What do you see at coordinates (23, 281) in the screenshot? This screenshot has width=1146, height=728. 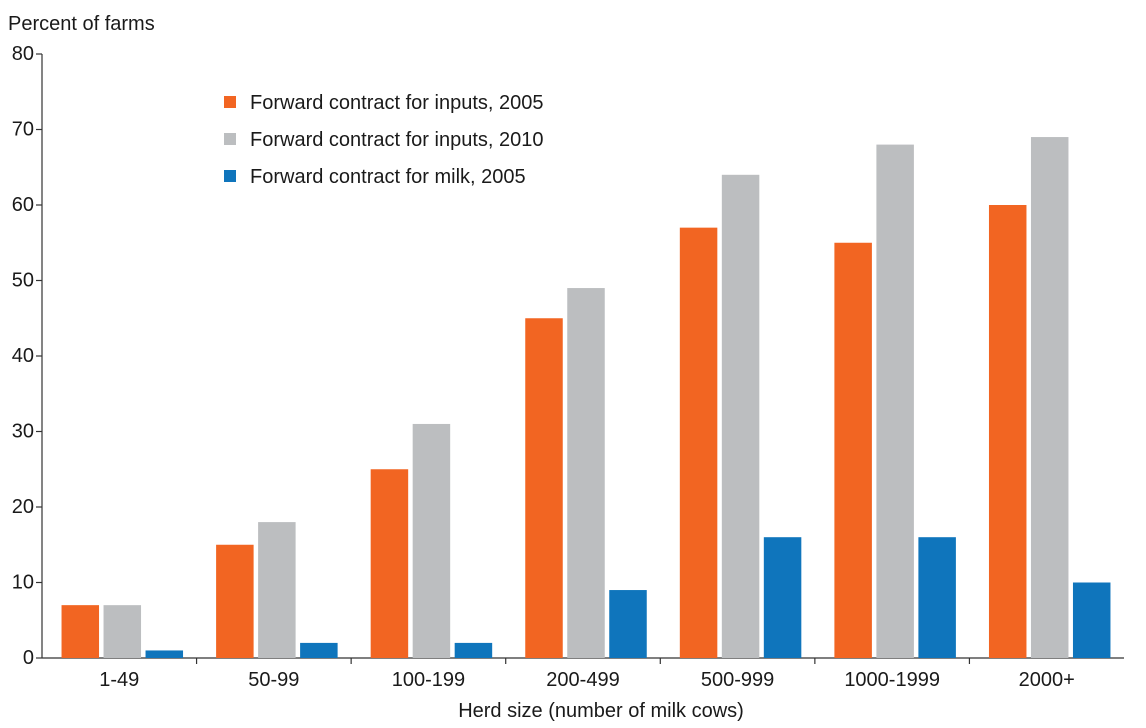 I see `y-tick-label: 50` at bounding box center [23, 281].